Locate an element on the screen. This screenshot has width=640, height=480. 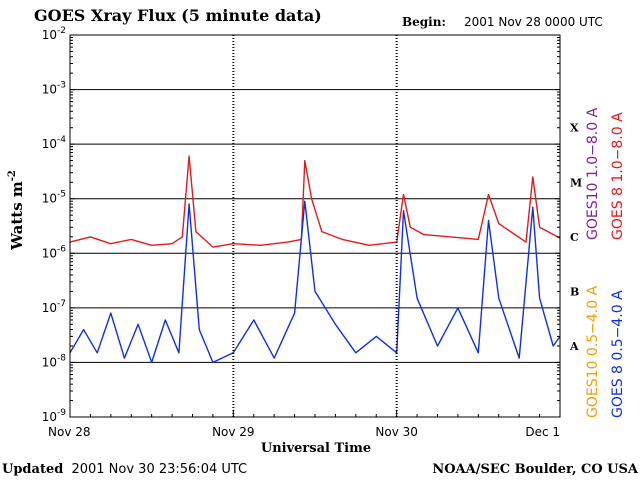
legend-label-3: GOES 8 0.5−4.0 A is located at coordinates (618, 354).